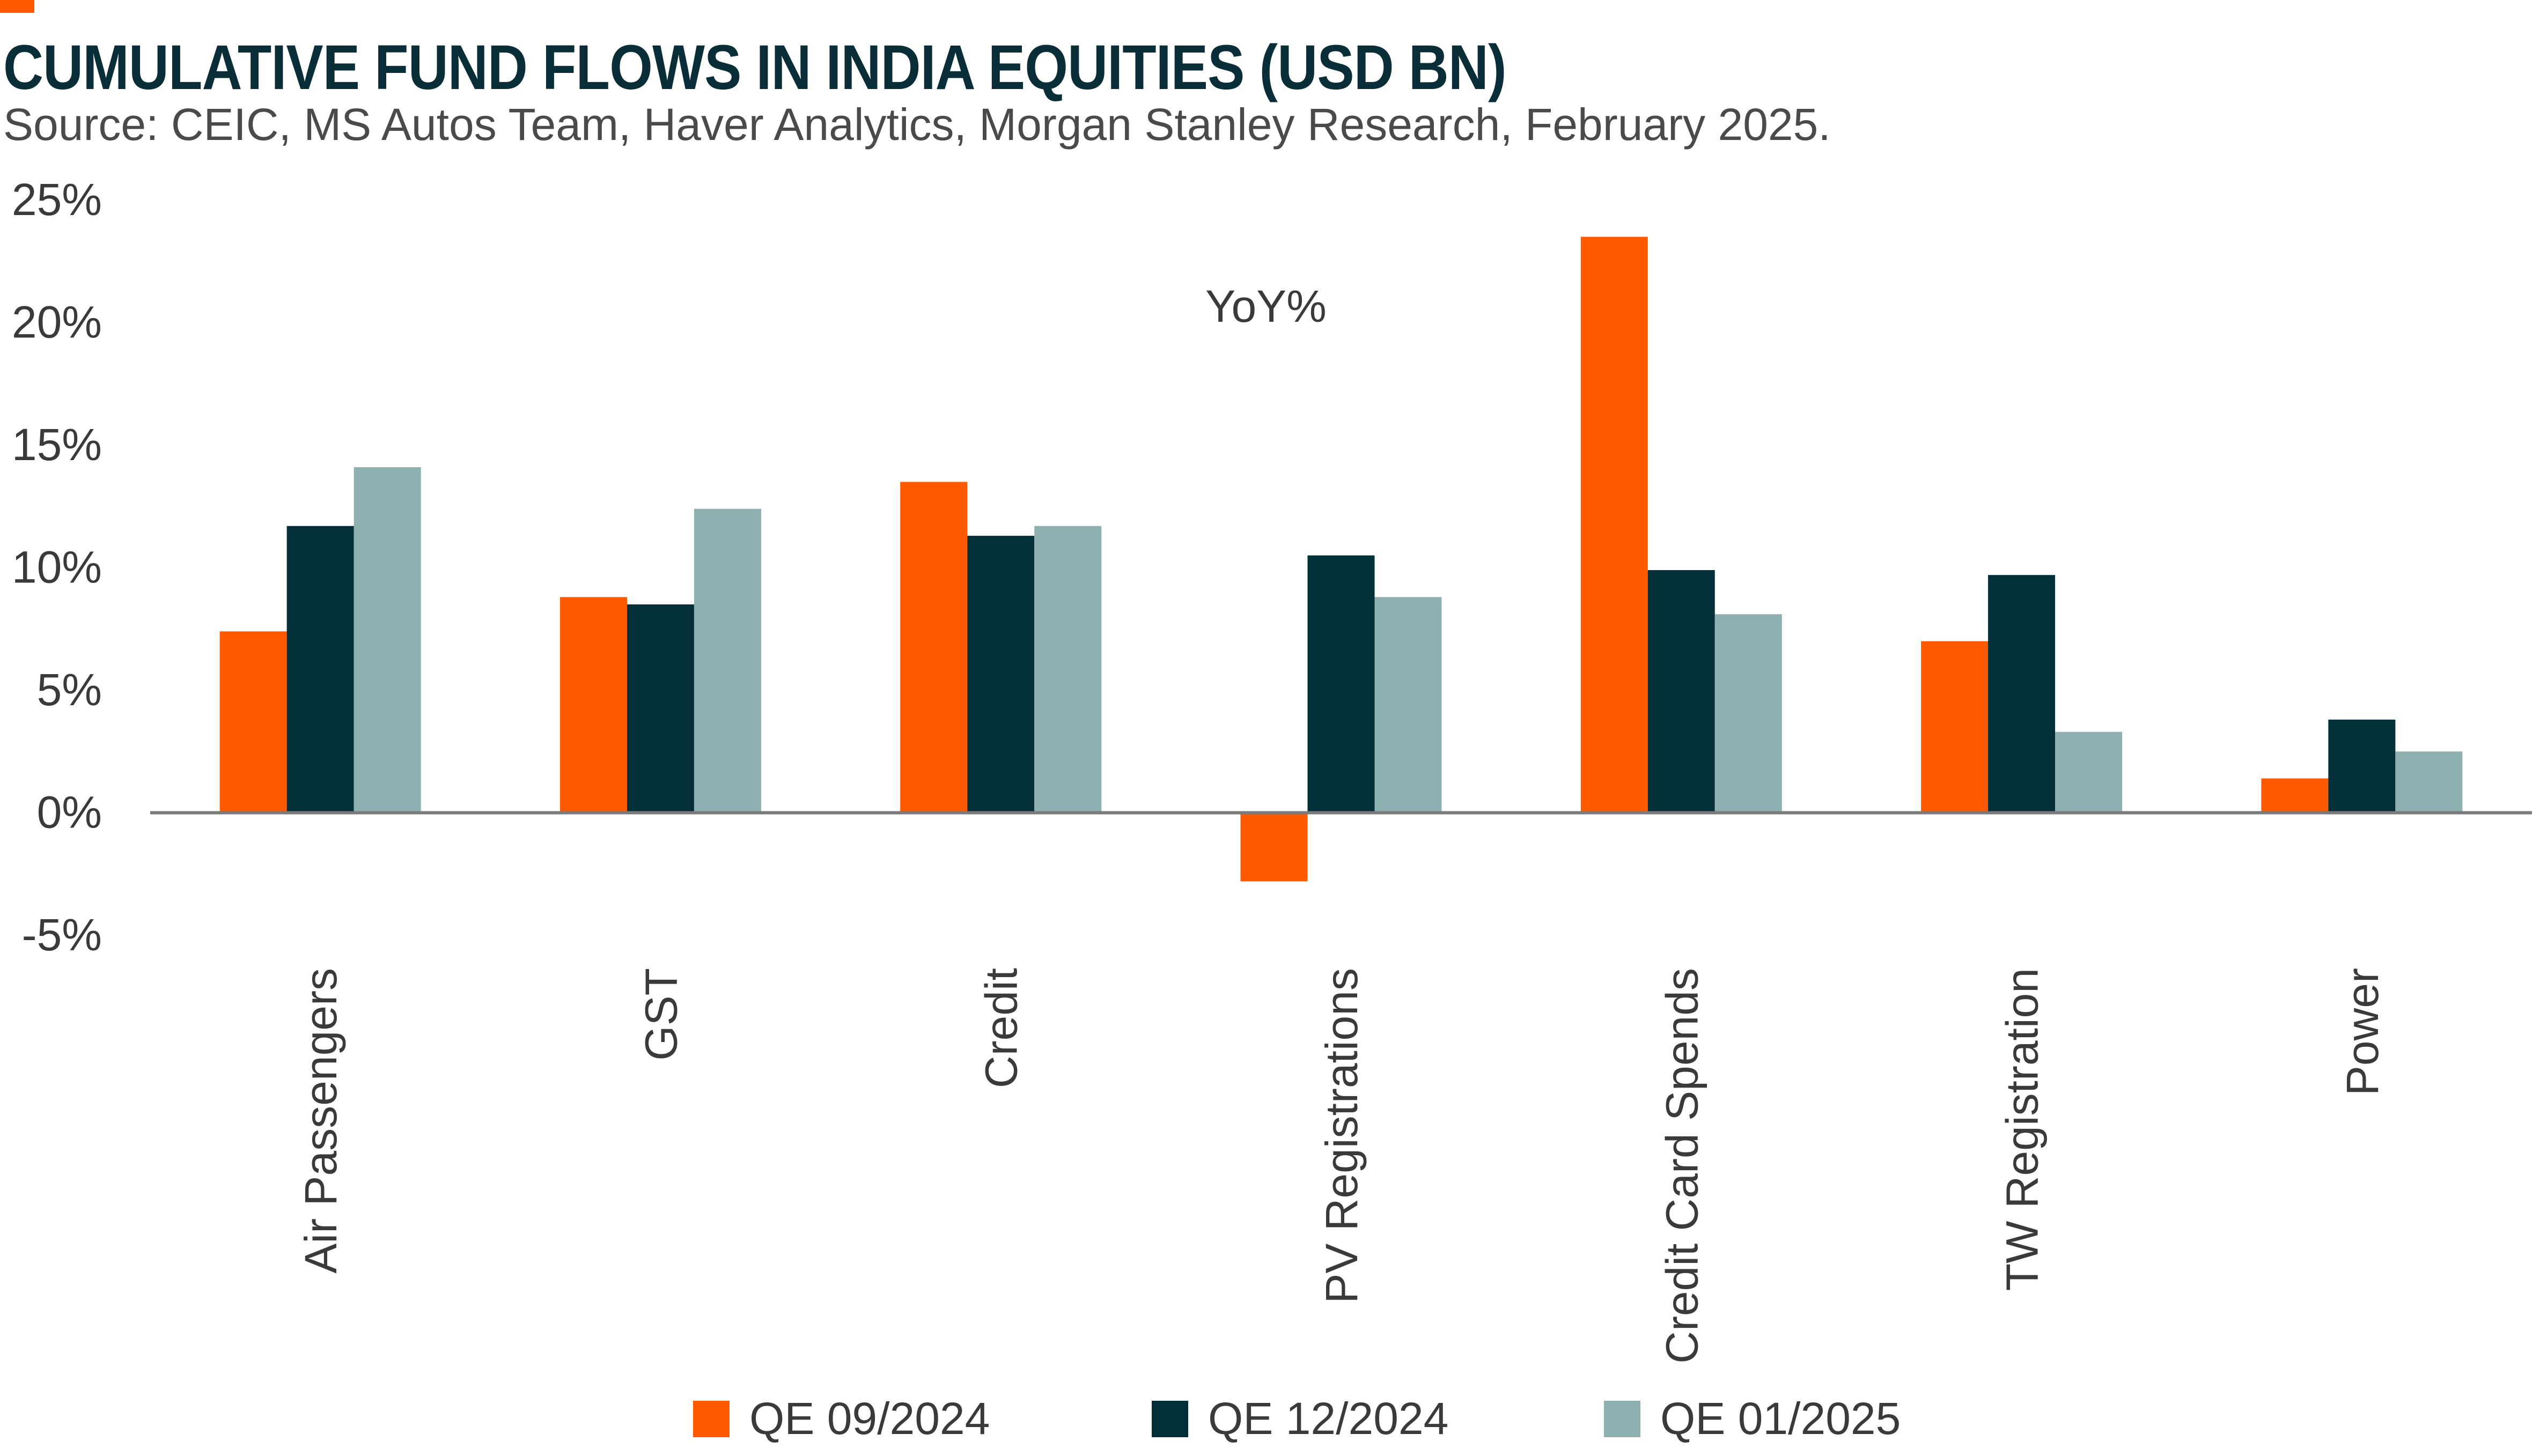  Describe the element at coordinates (321, 1121) in the screenshot. I see `category-label: Air Passengers` at that location.